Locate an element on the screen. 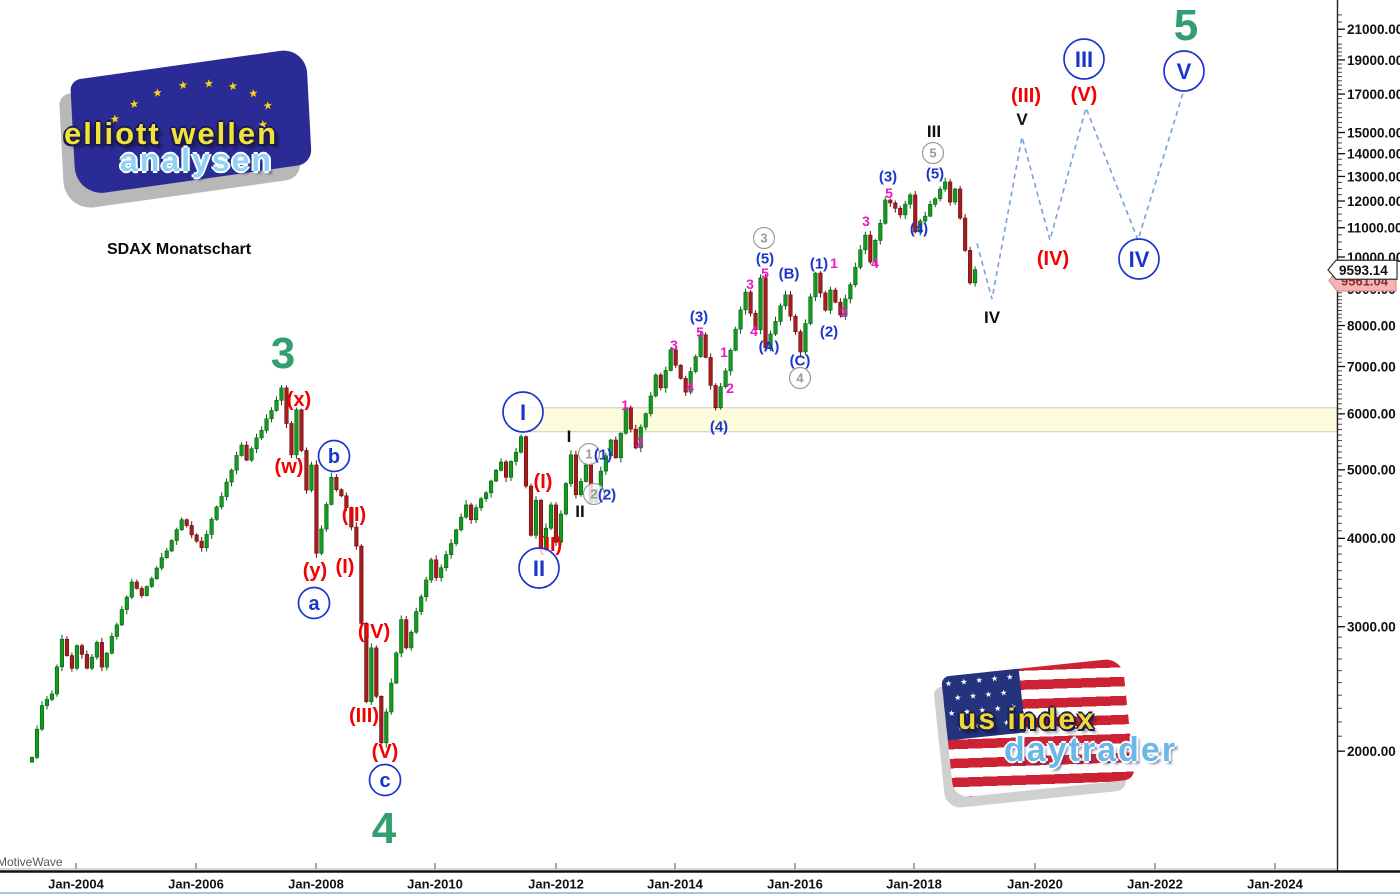 The image size is (1400, 895). wave-label: V is located at coordinates (1184, 71).